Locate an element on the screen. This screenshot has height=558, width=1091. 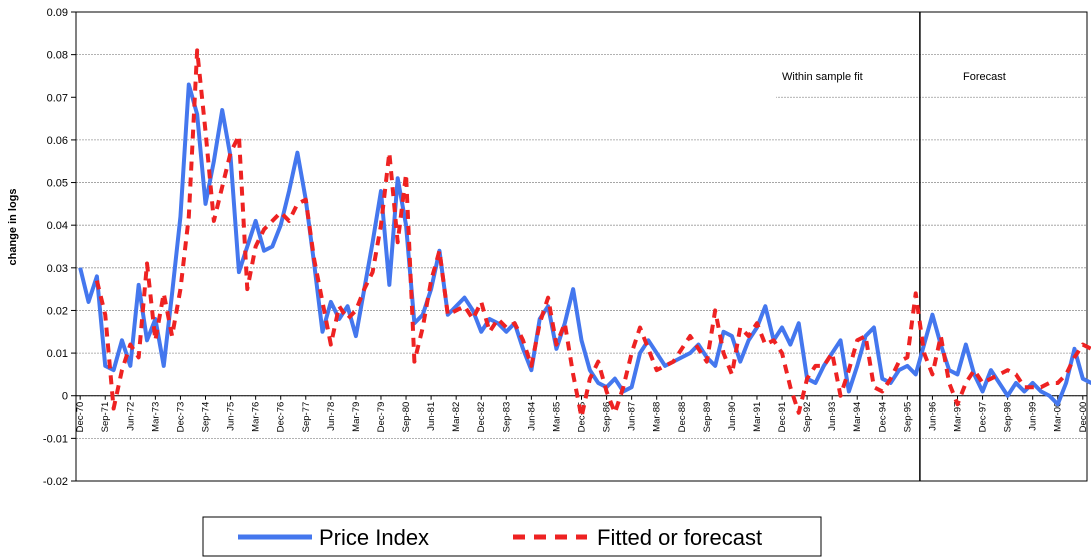
x-tick-label: Dec-76 is located at coordinates (281, 417).